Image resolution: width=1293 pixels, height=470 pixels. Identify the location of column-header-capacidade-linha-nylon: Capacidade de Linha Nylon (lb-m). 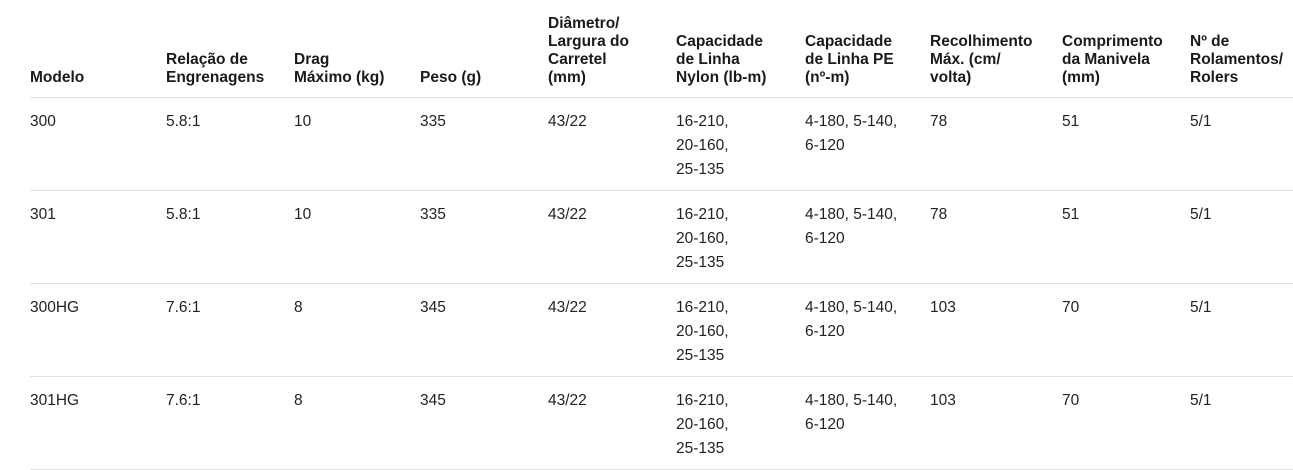
(740, 49).